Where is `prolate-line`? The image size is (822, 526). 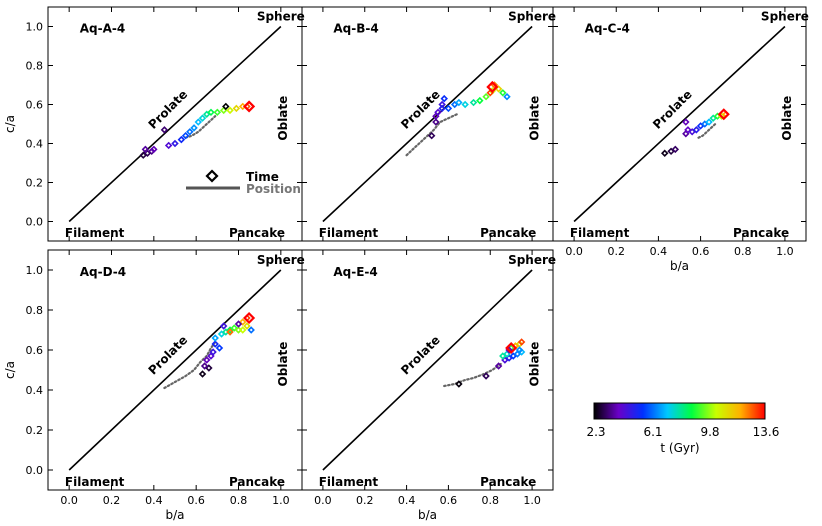 prolate-line is located at coordinates (427, 370).